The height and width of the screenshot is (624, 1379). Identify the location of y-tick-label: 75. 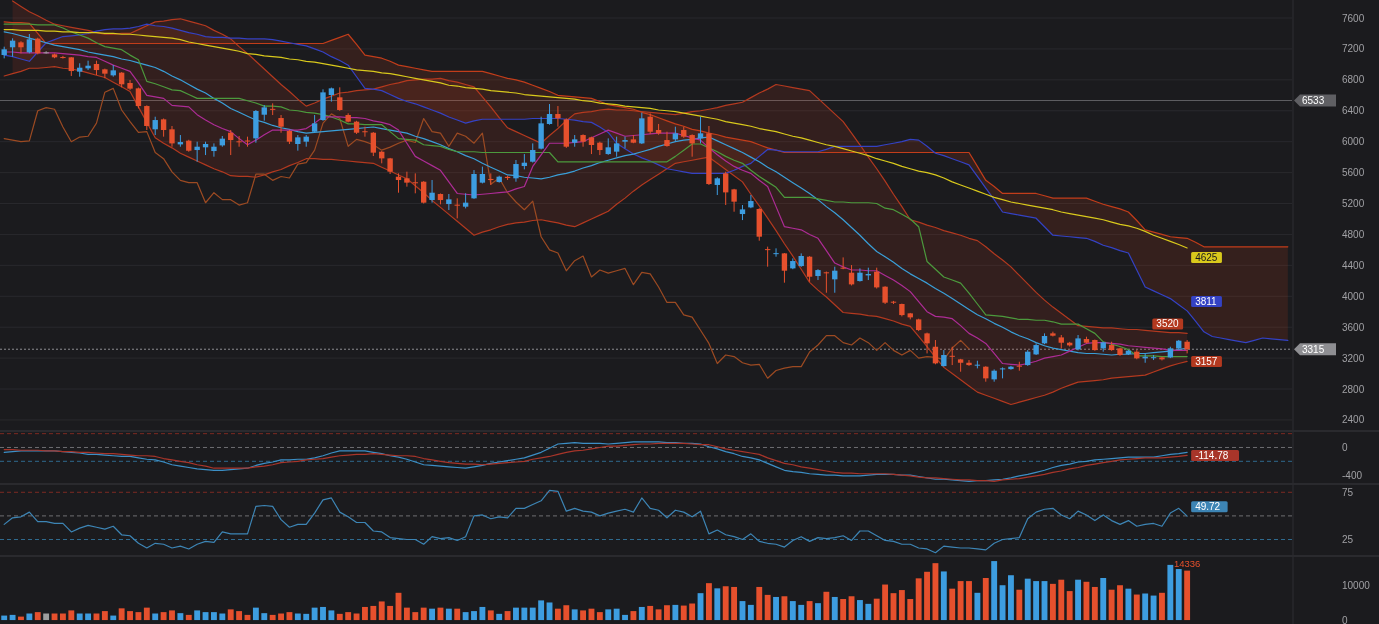
(1348, 492).